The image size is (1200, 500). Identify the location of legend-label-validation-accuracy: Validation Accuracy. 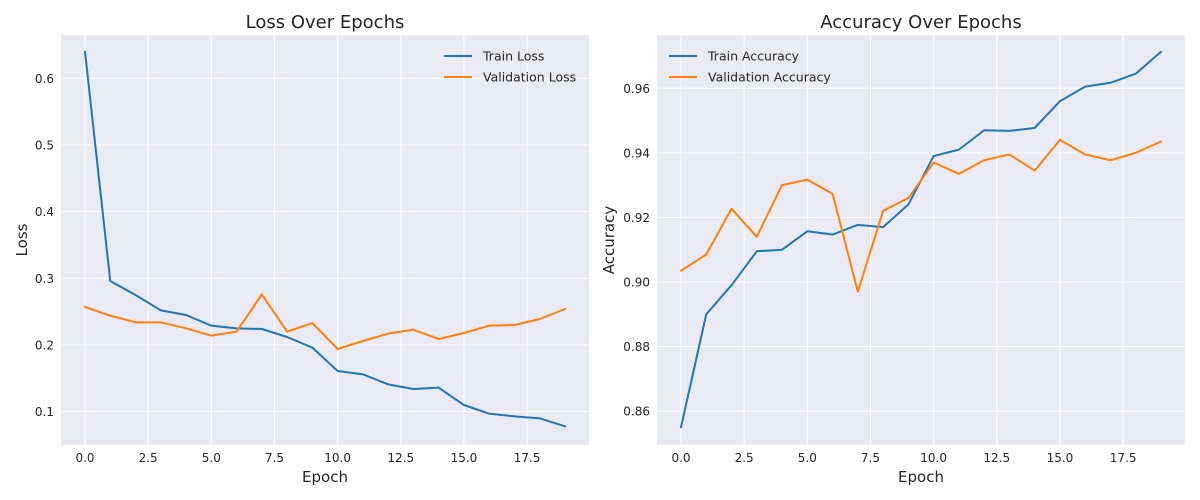
(769, 77).